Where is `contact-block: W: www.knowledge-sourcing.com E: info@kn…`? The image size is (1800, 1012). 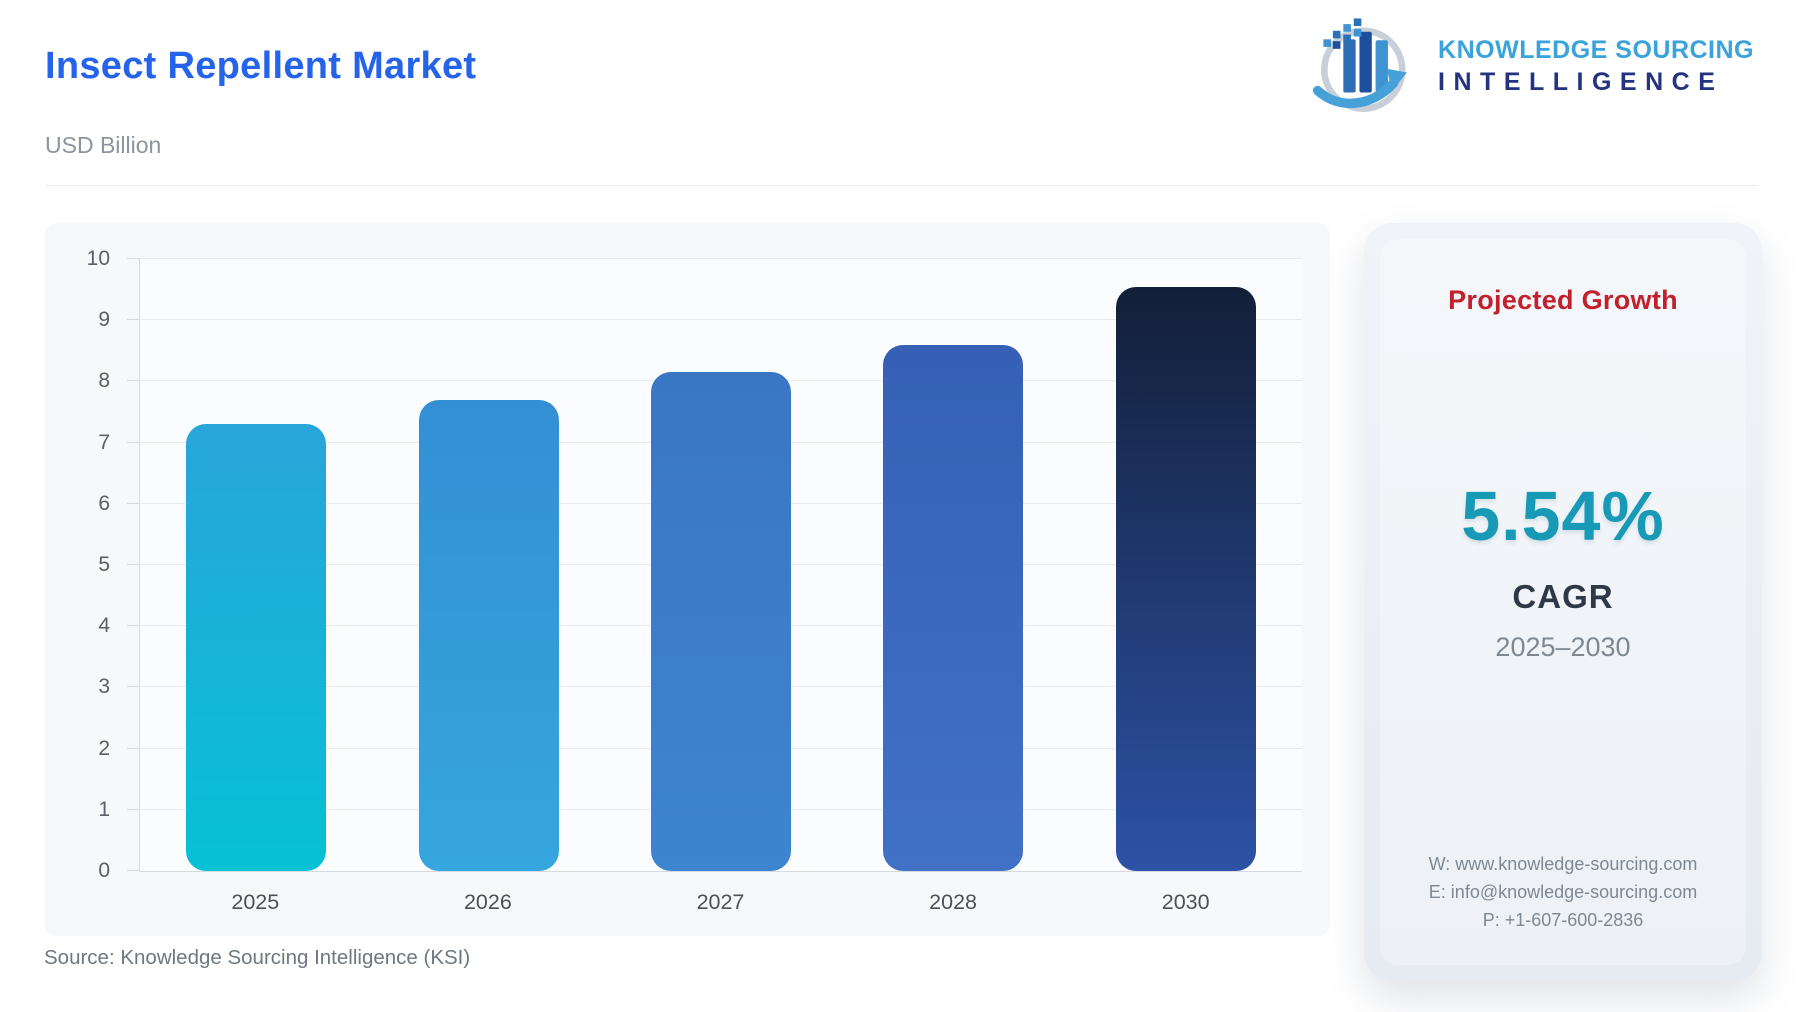
contact-block: W: www.knowledge-sourcing.com E: info@kn… is located at coordinates (1563, 893).